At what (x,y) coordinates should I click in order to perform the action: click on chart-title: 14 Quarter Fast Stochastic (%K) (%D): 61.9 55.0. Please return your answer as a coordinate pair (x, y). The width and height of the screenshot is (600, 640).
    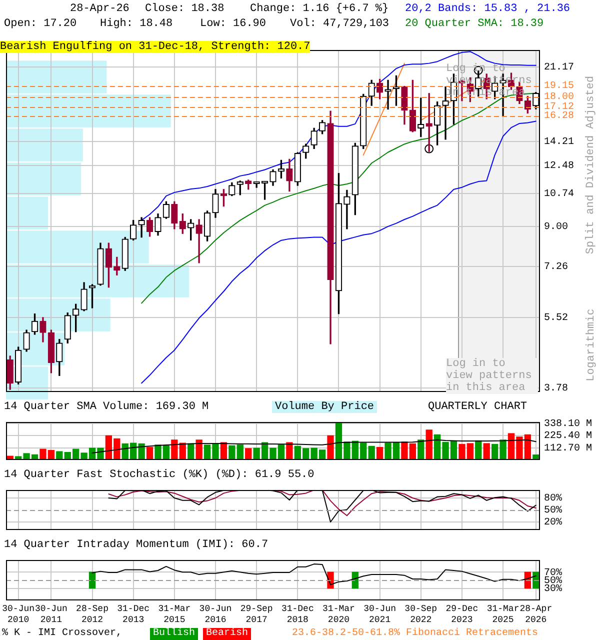
    Looking at the image, I should click on (159, 475).